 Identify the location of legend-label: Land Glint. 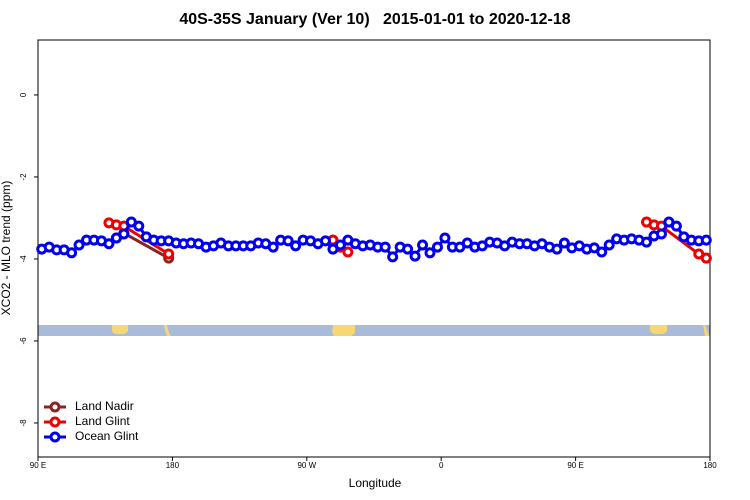
(102, 421).